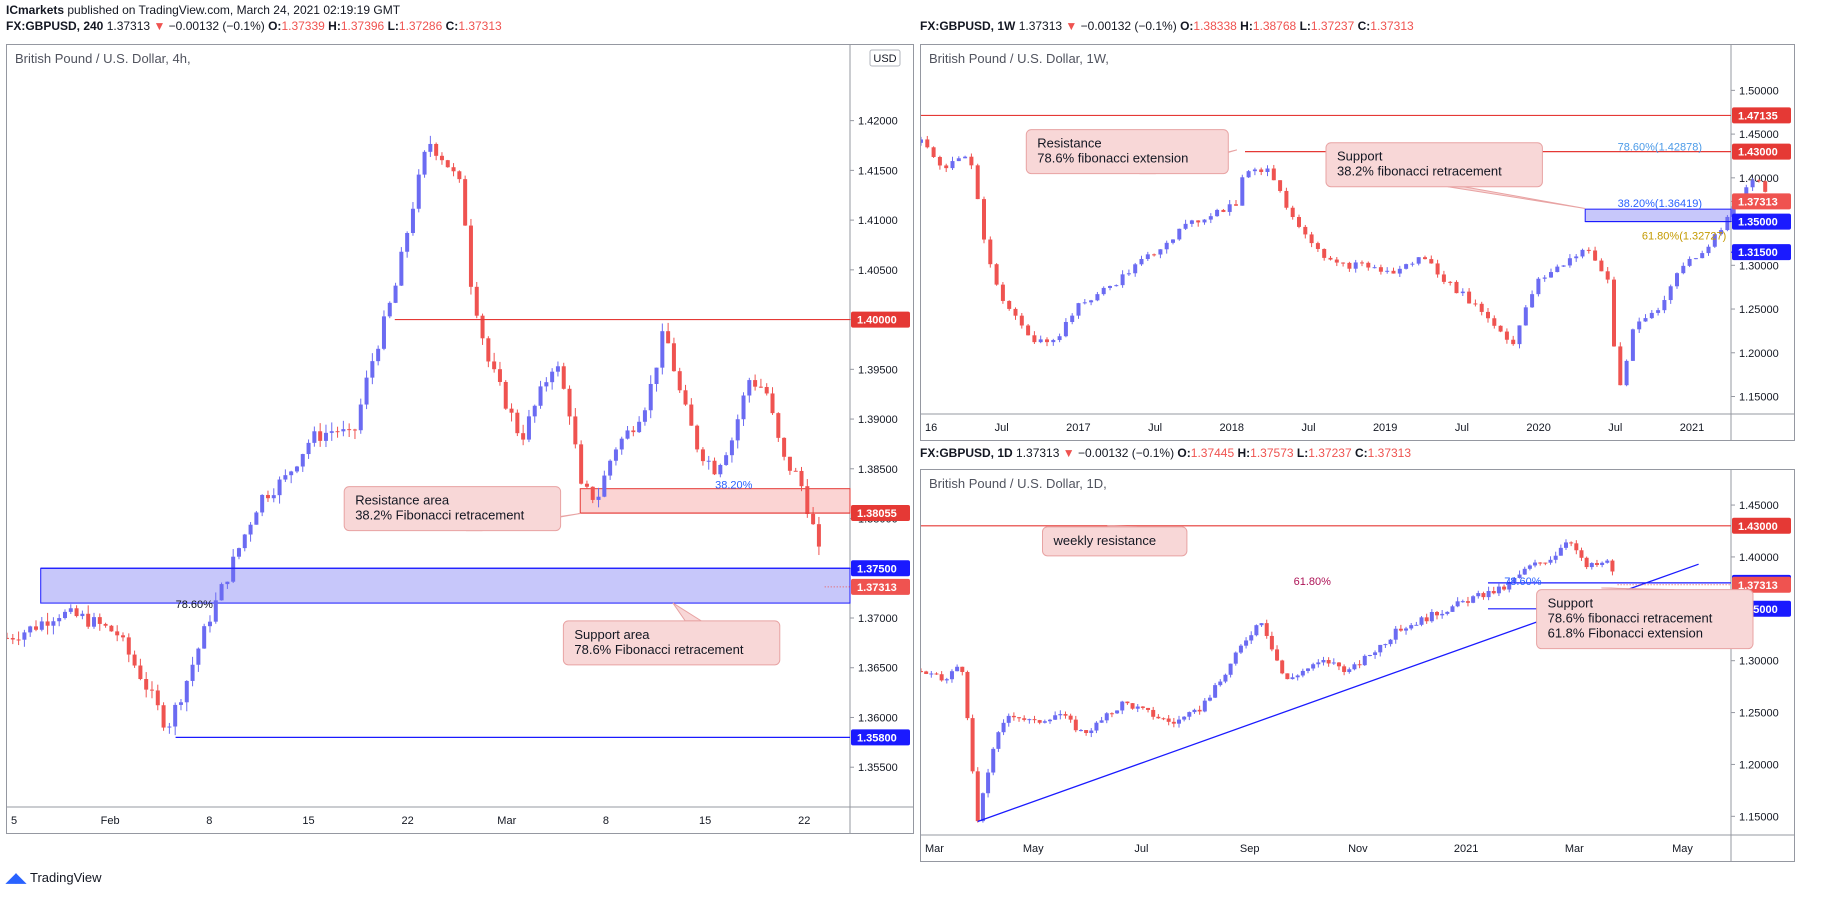  I want to click on y-tick-label: 1.36500, so click(878, 669).